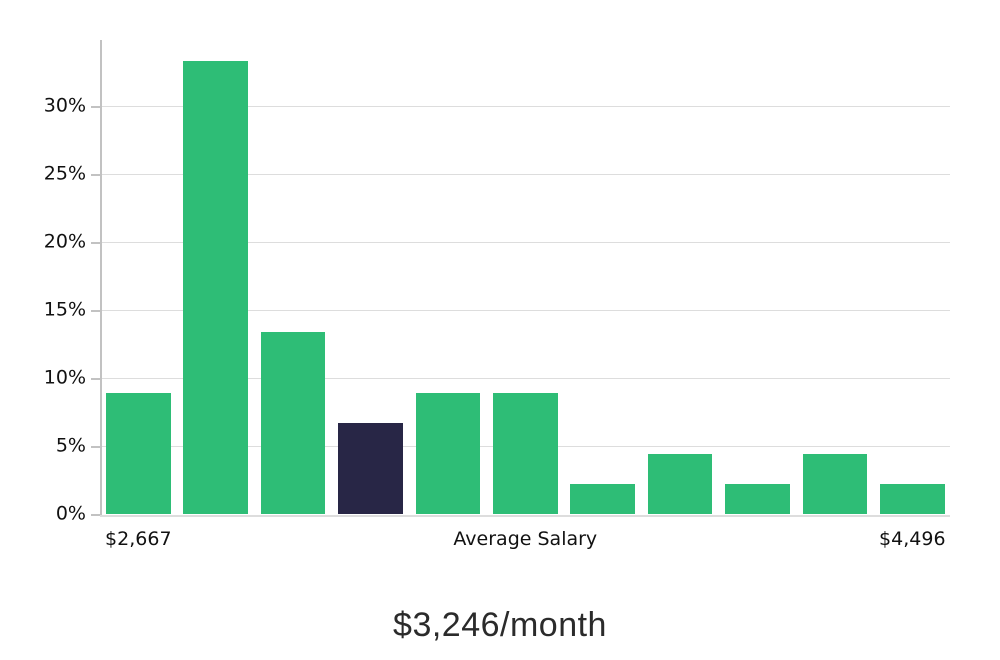 This screenshot has width=1000, height=660. What do you see at coordinates (138, 539) in the screenshot?
I see `x-axis-label: $2,667` at bounding box center [138, 539].